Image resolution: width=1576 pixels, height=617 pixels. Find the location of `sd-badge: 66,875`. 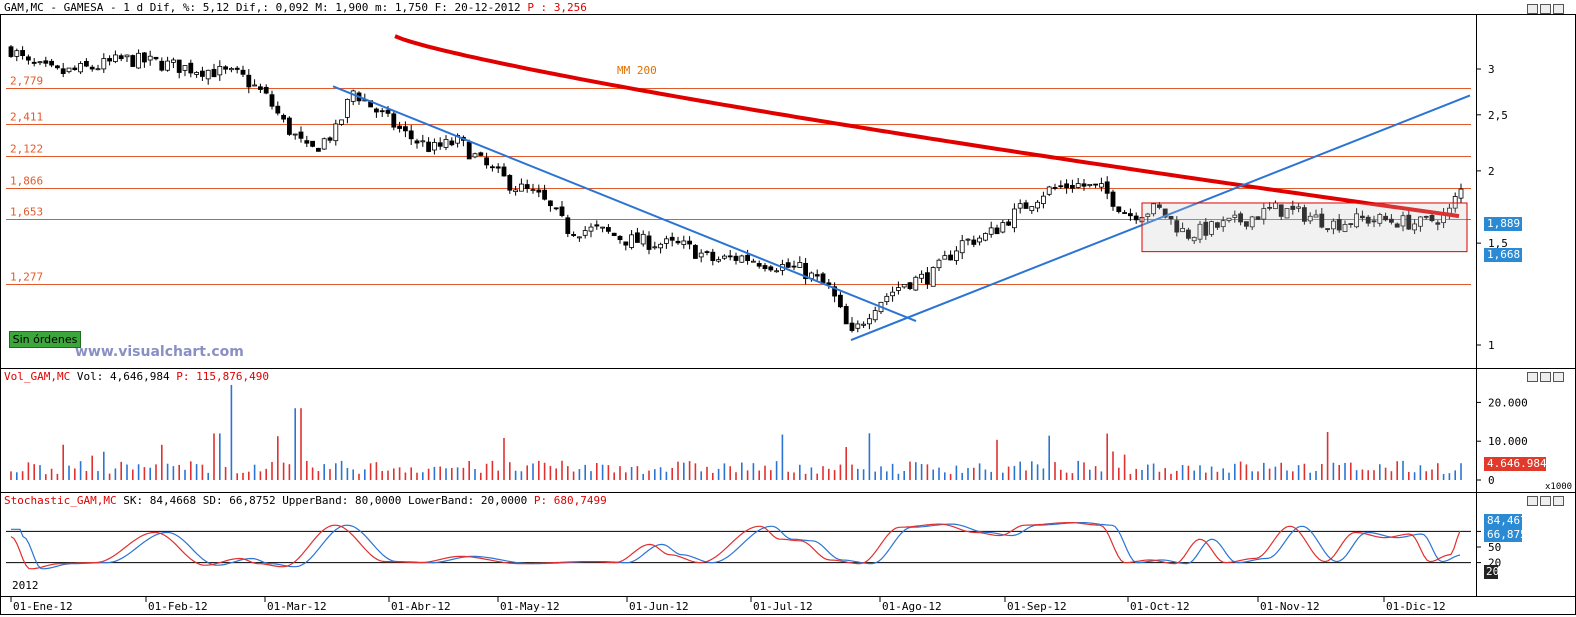

sd-badge: 66,875 is located at coordinates (1505, 535).